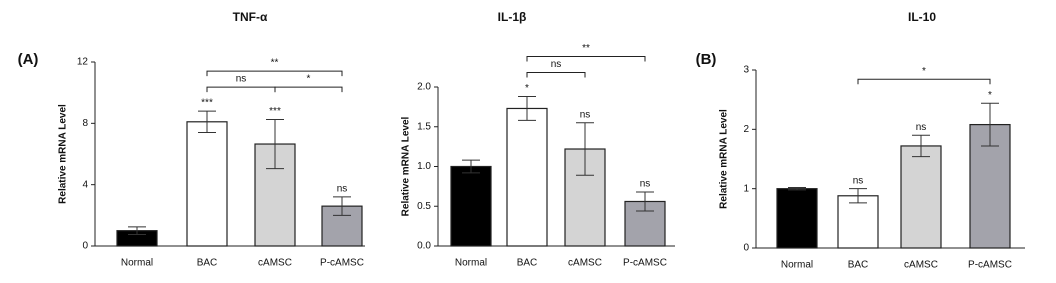  Describe the element at coordinates (424, 126) in the screenshot. I see `y-tick-label: 1.5` at that location.